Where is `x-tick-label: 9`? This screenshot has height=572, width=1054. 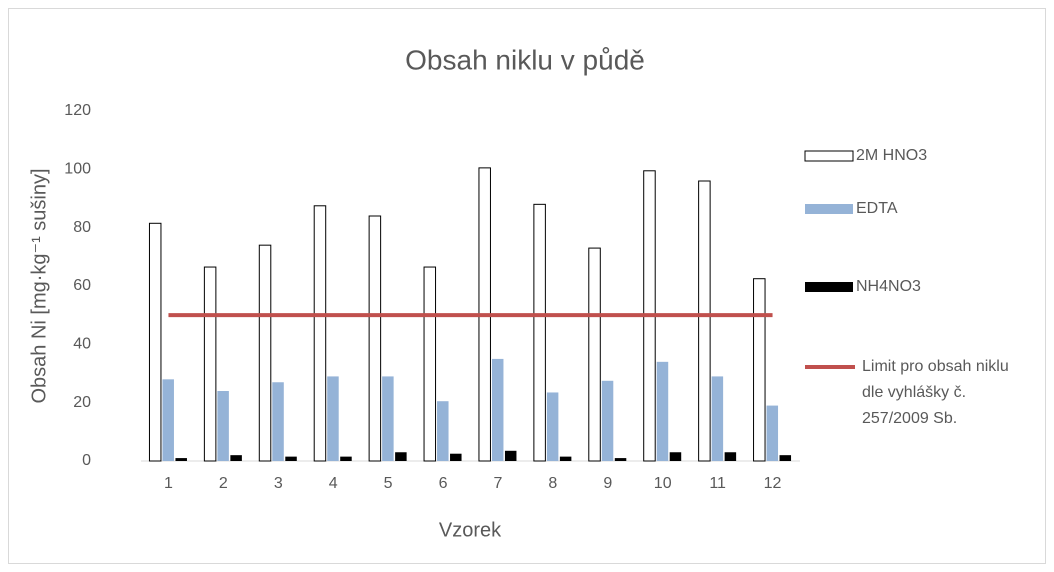 x-tick-label: 9 is located at coordinates (607, 483).